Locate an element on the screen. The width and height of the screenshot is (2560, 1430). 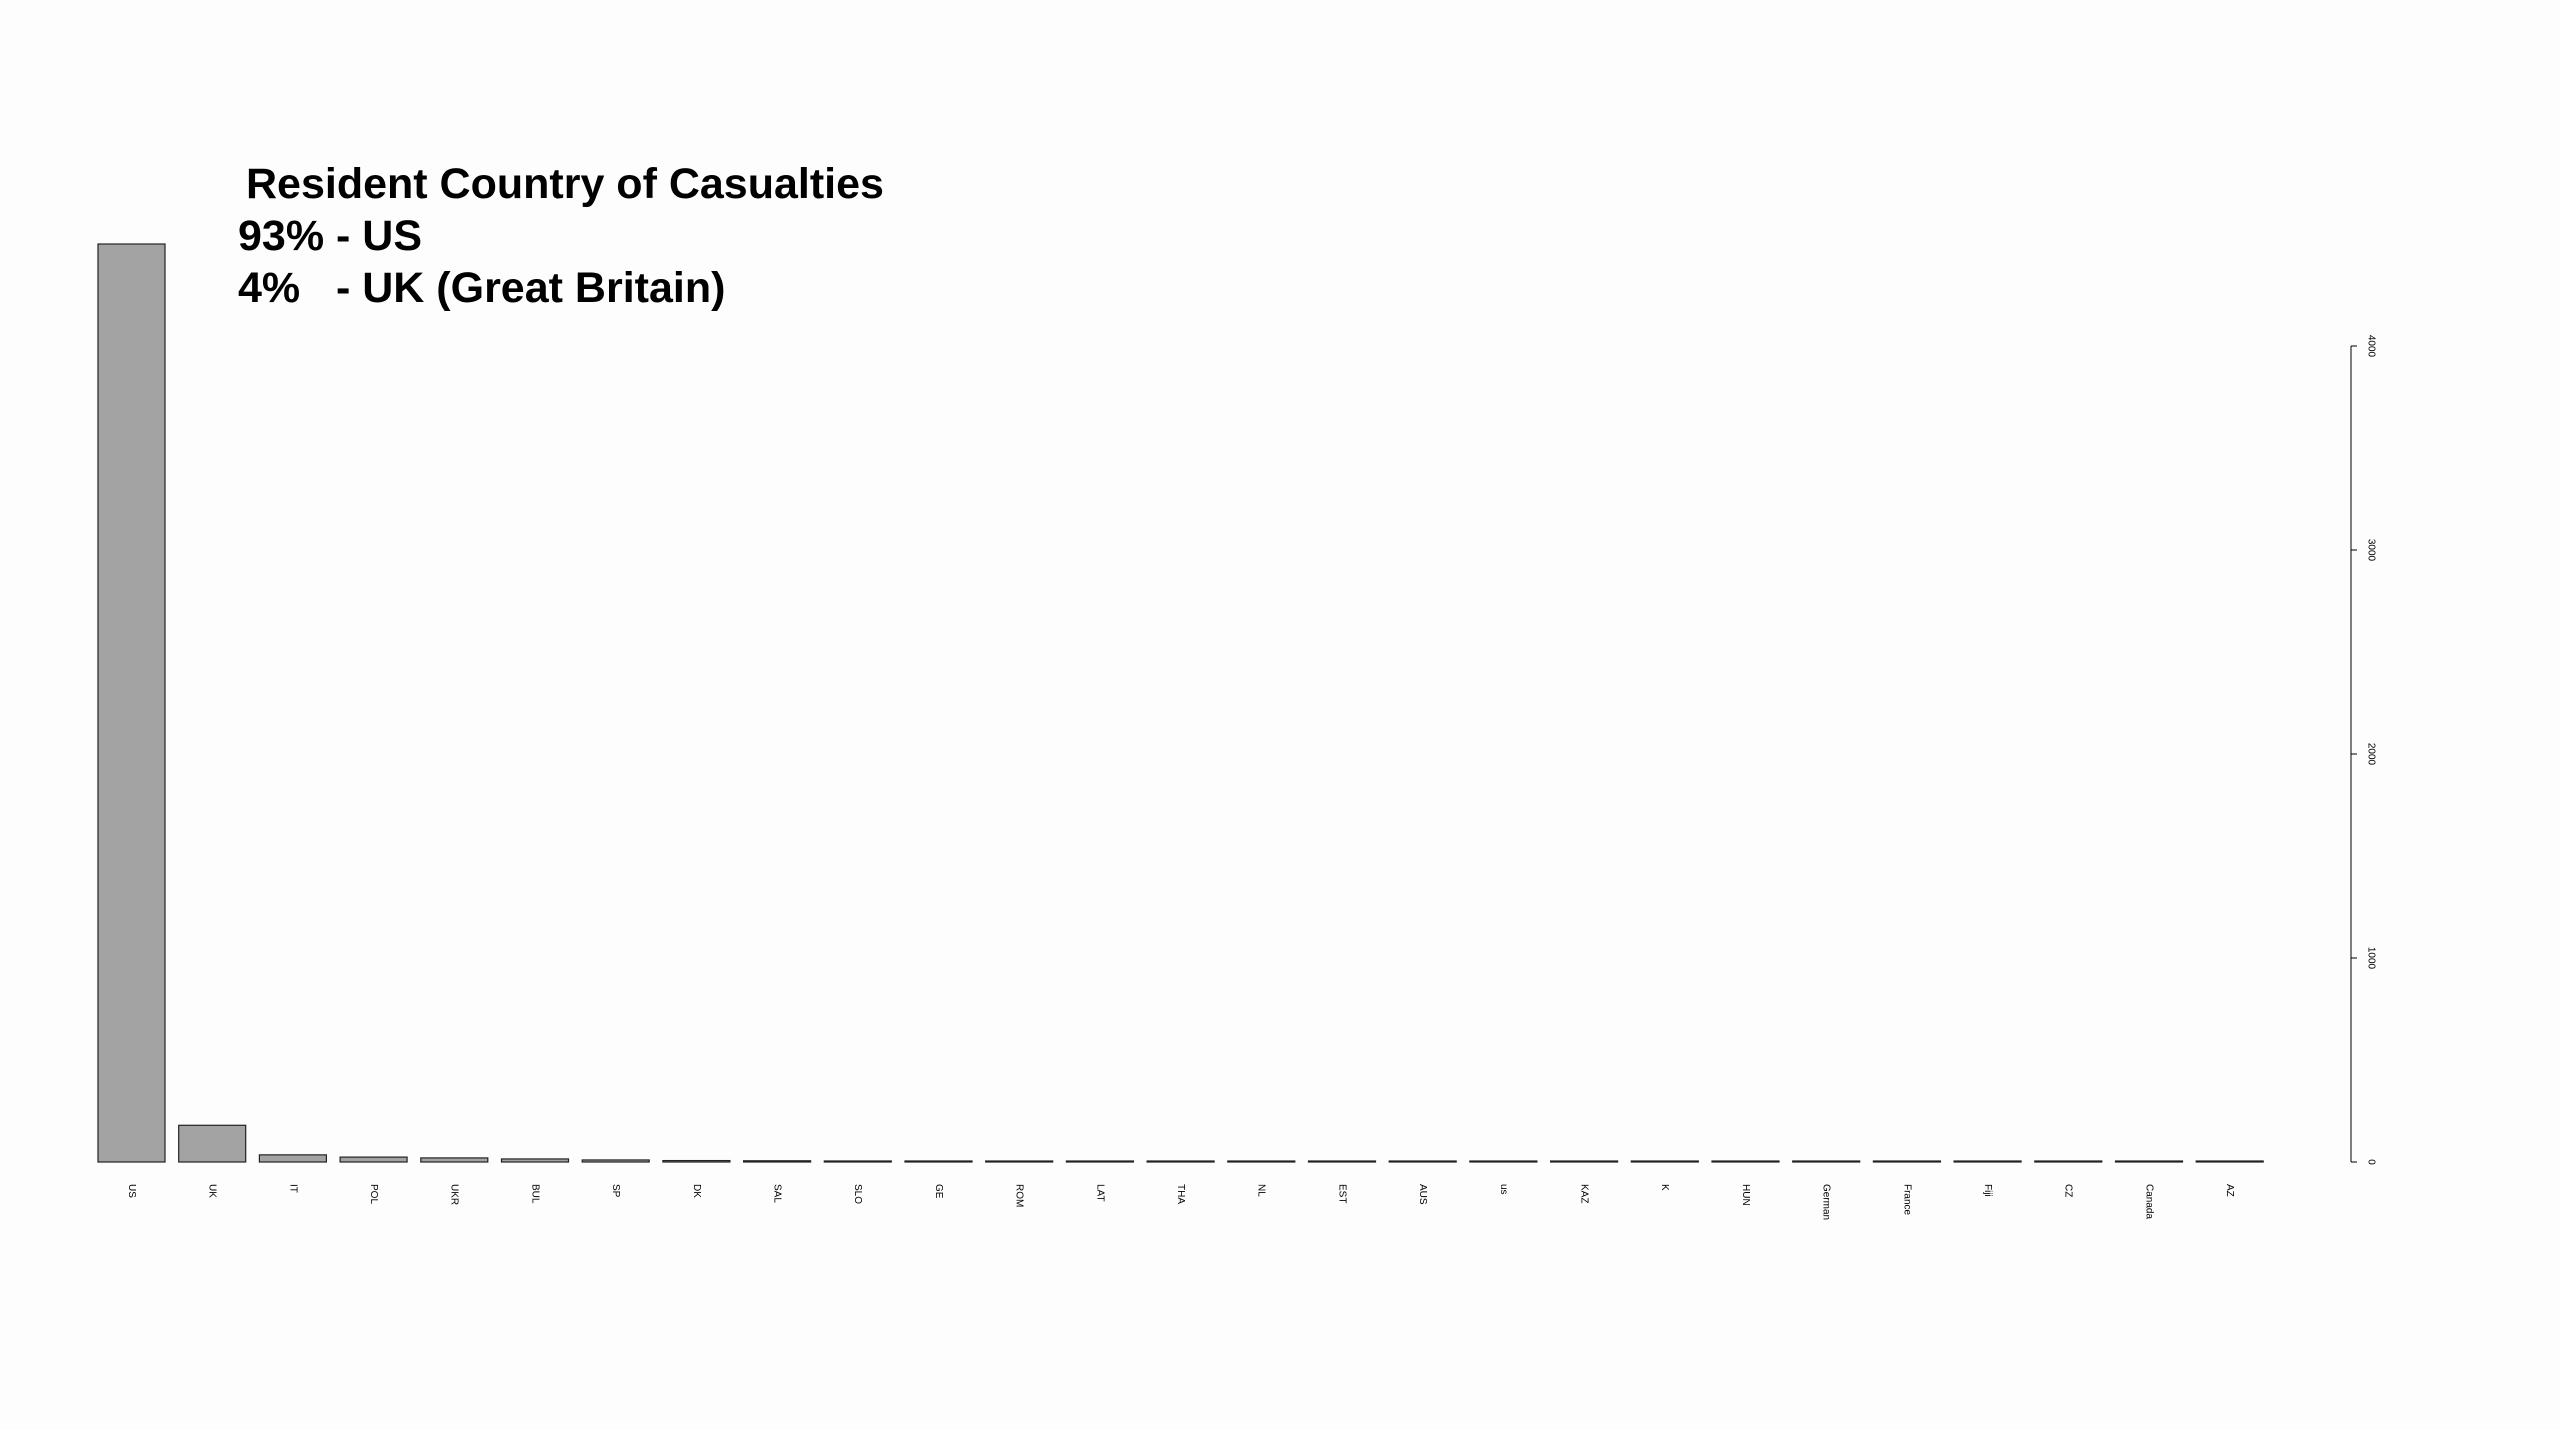
x-tick-label-ge: GE is located at coordinates (938, 1191).